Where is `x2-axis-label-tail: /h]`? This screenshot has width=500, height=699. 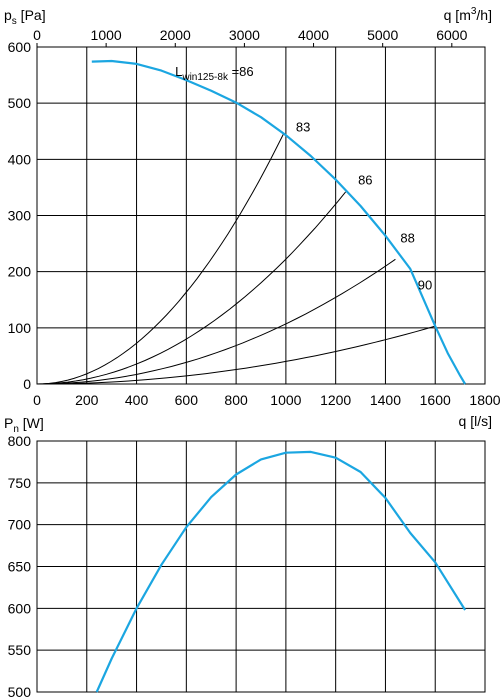
x2-axis-label-tail: /h] is located at coordinates (484, 15).